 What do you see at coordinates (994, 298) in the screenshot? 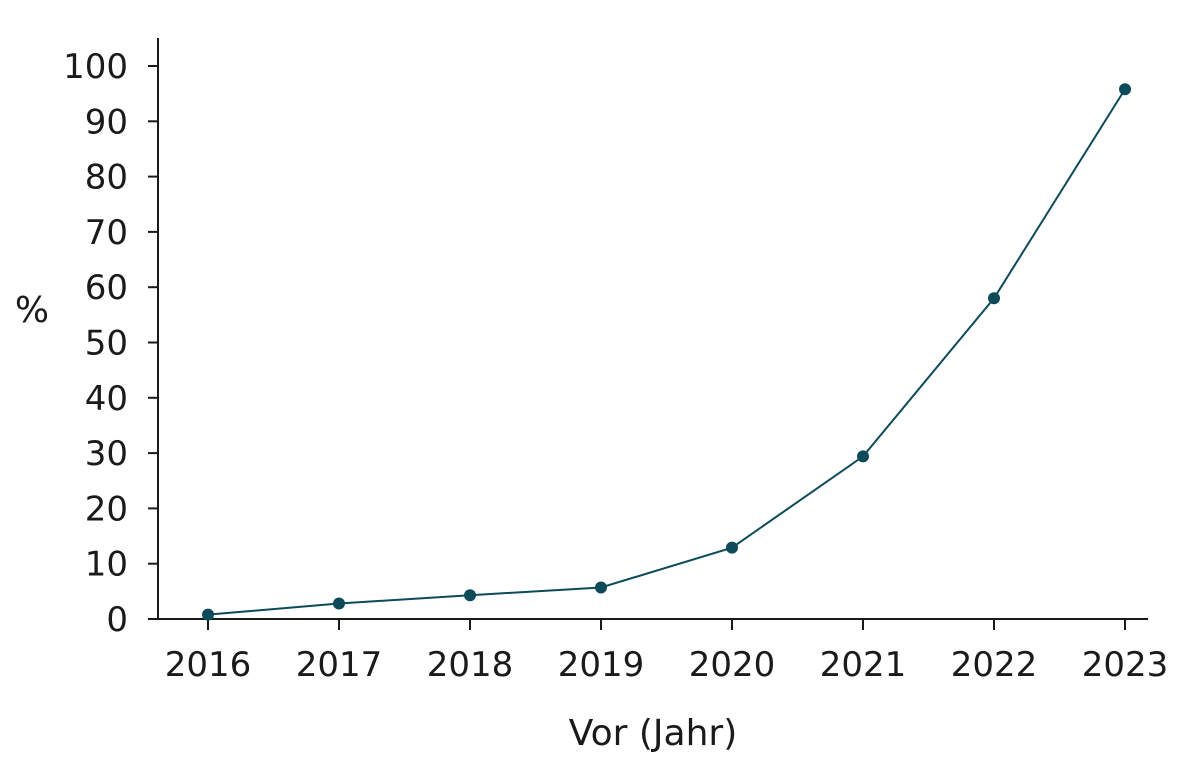
I see `data-point-2022` at bounding box center [994, 298].